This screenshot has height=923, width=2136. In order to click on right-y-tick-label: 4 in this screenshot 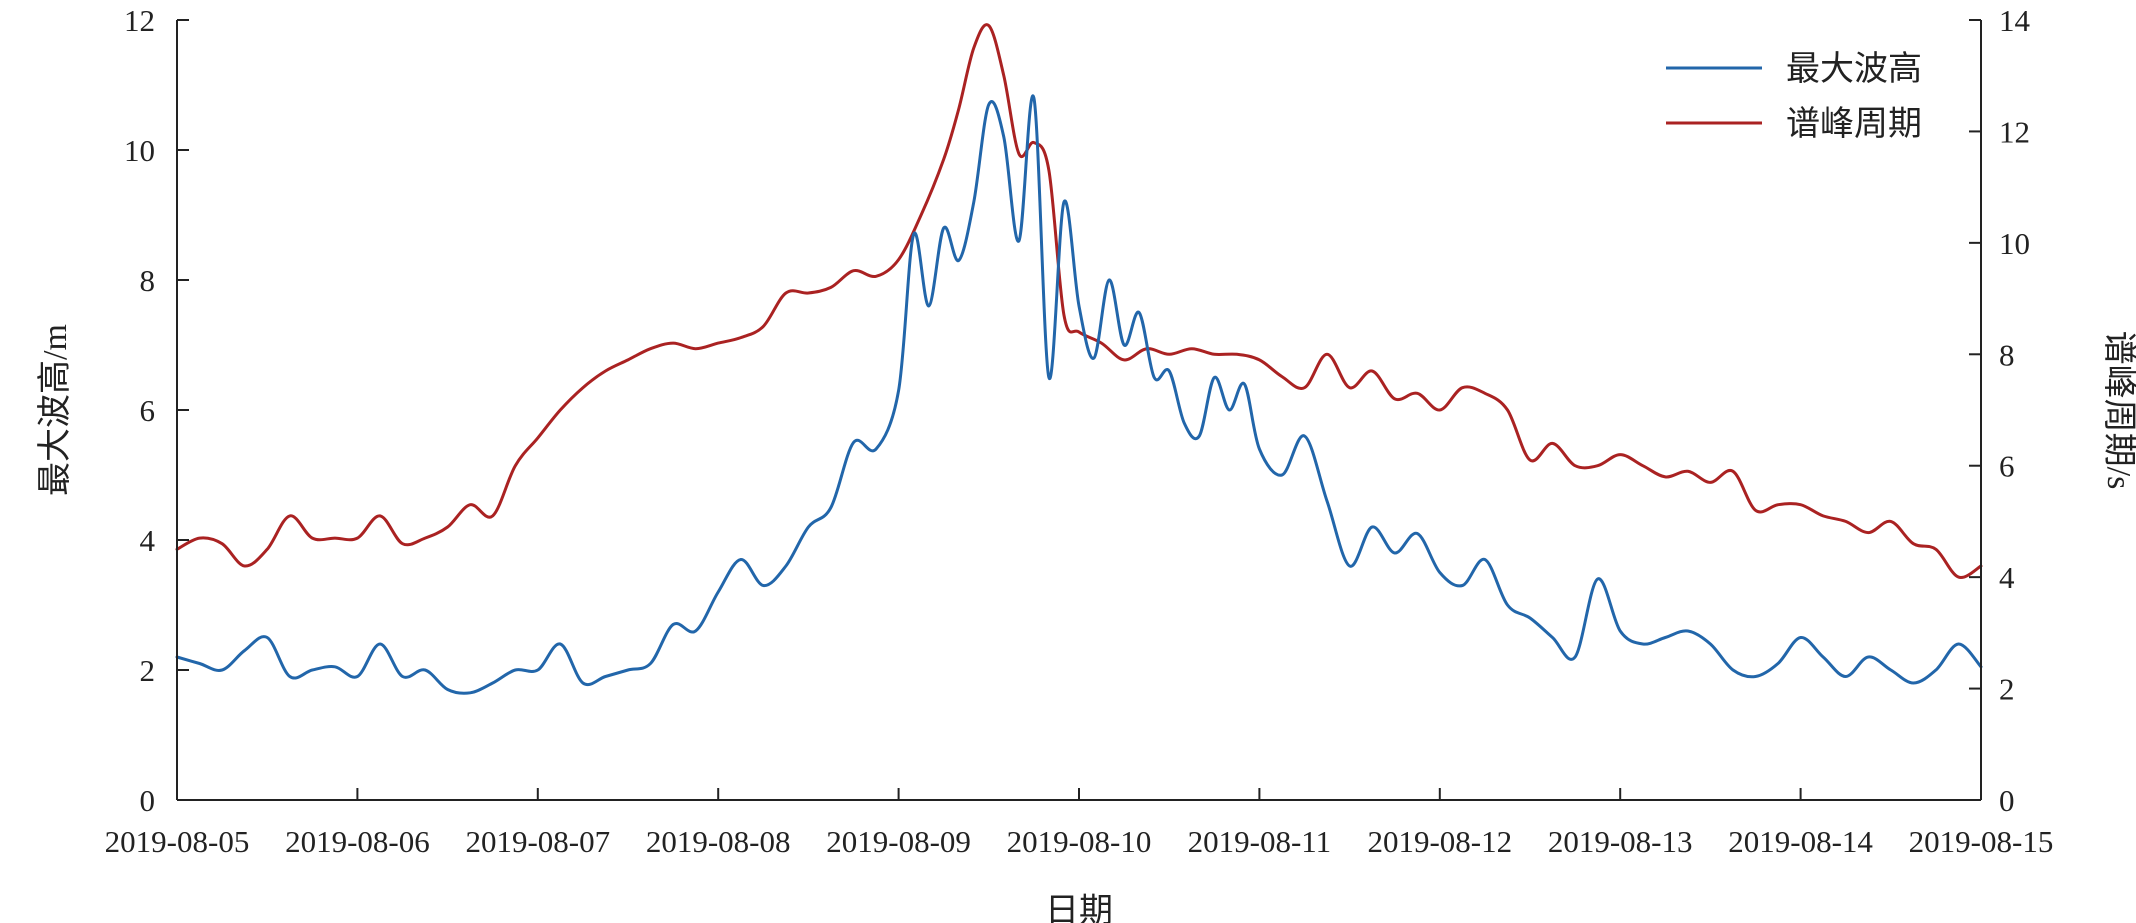, I will do `click(2007, 577)`.